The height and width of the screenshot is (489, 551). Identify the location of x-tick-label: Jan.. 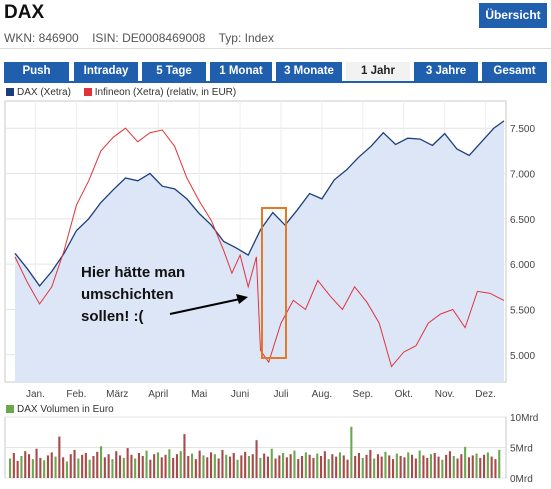
(35, 394).